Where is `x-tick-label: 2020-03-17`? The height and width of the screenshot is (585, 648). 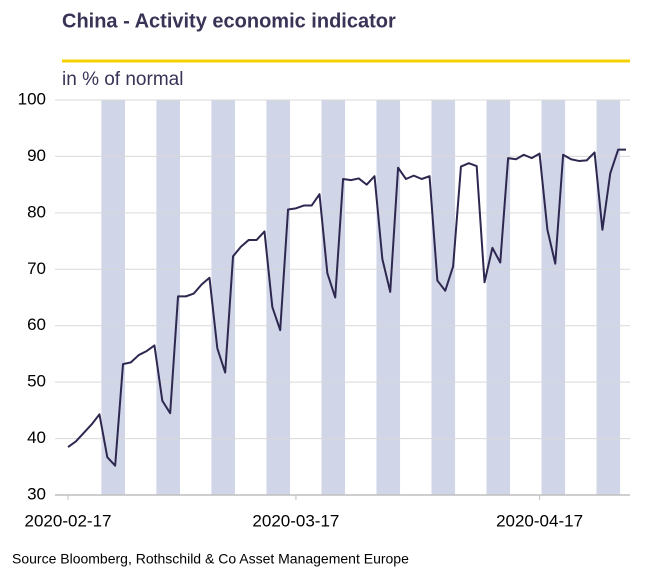
x-tick-label: 2020-03-17 is located at coordinates (295, 520).